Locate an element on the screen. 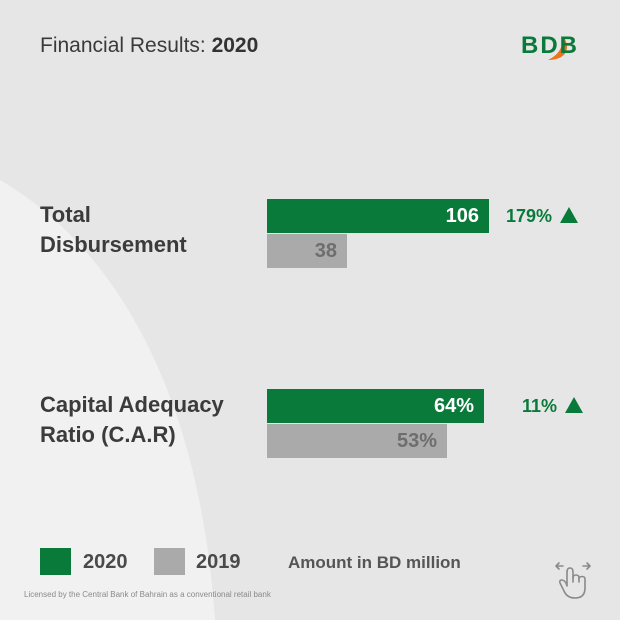  legend-label-2019: 2019 is located at coordinates (218, 562).